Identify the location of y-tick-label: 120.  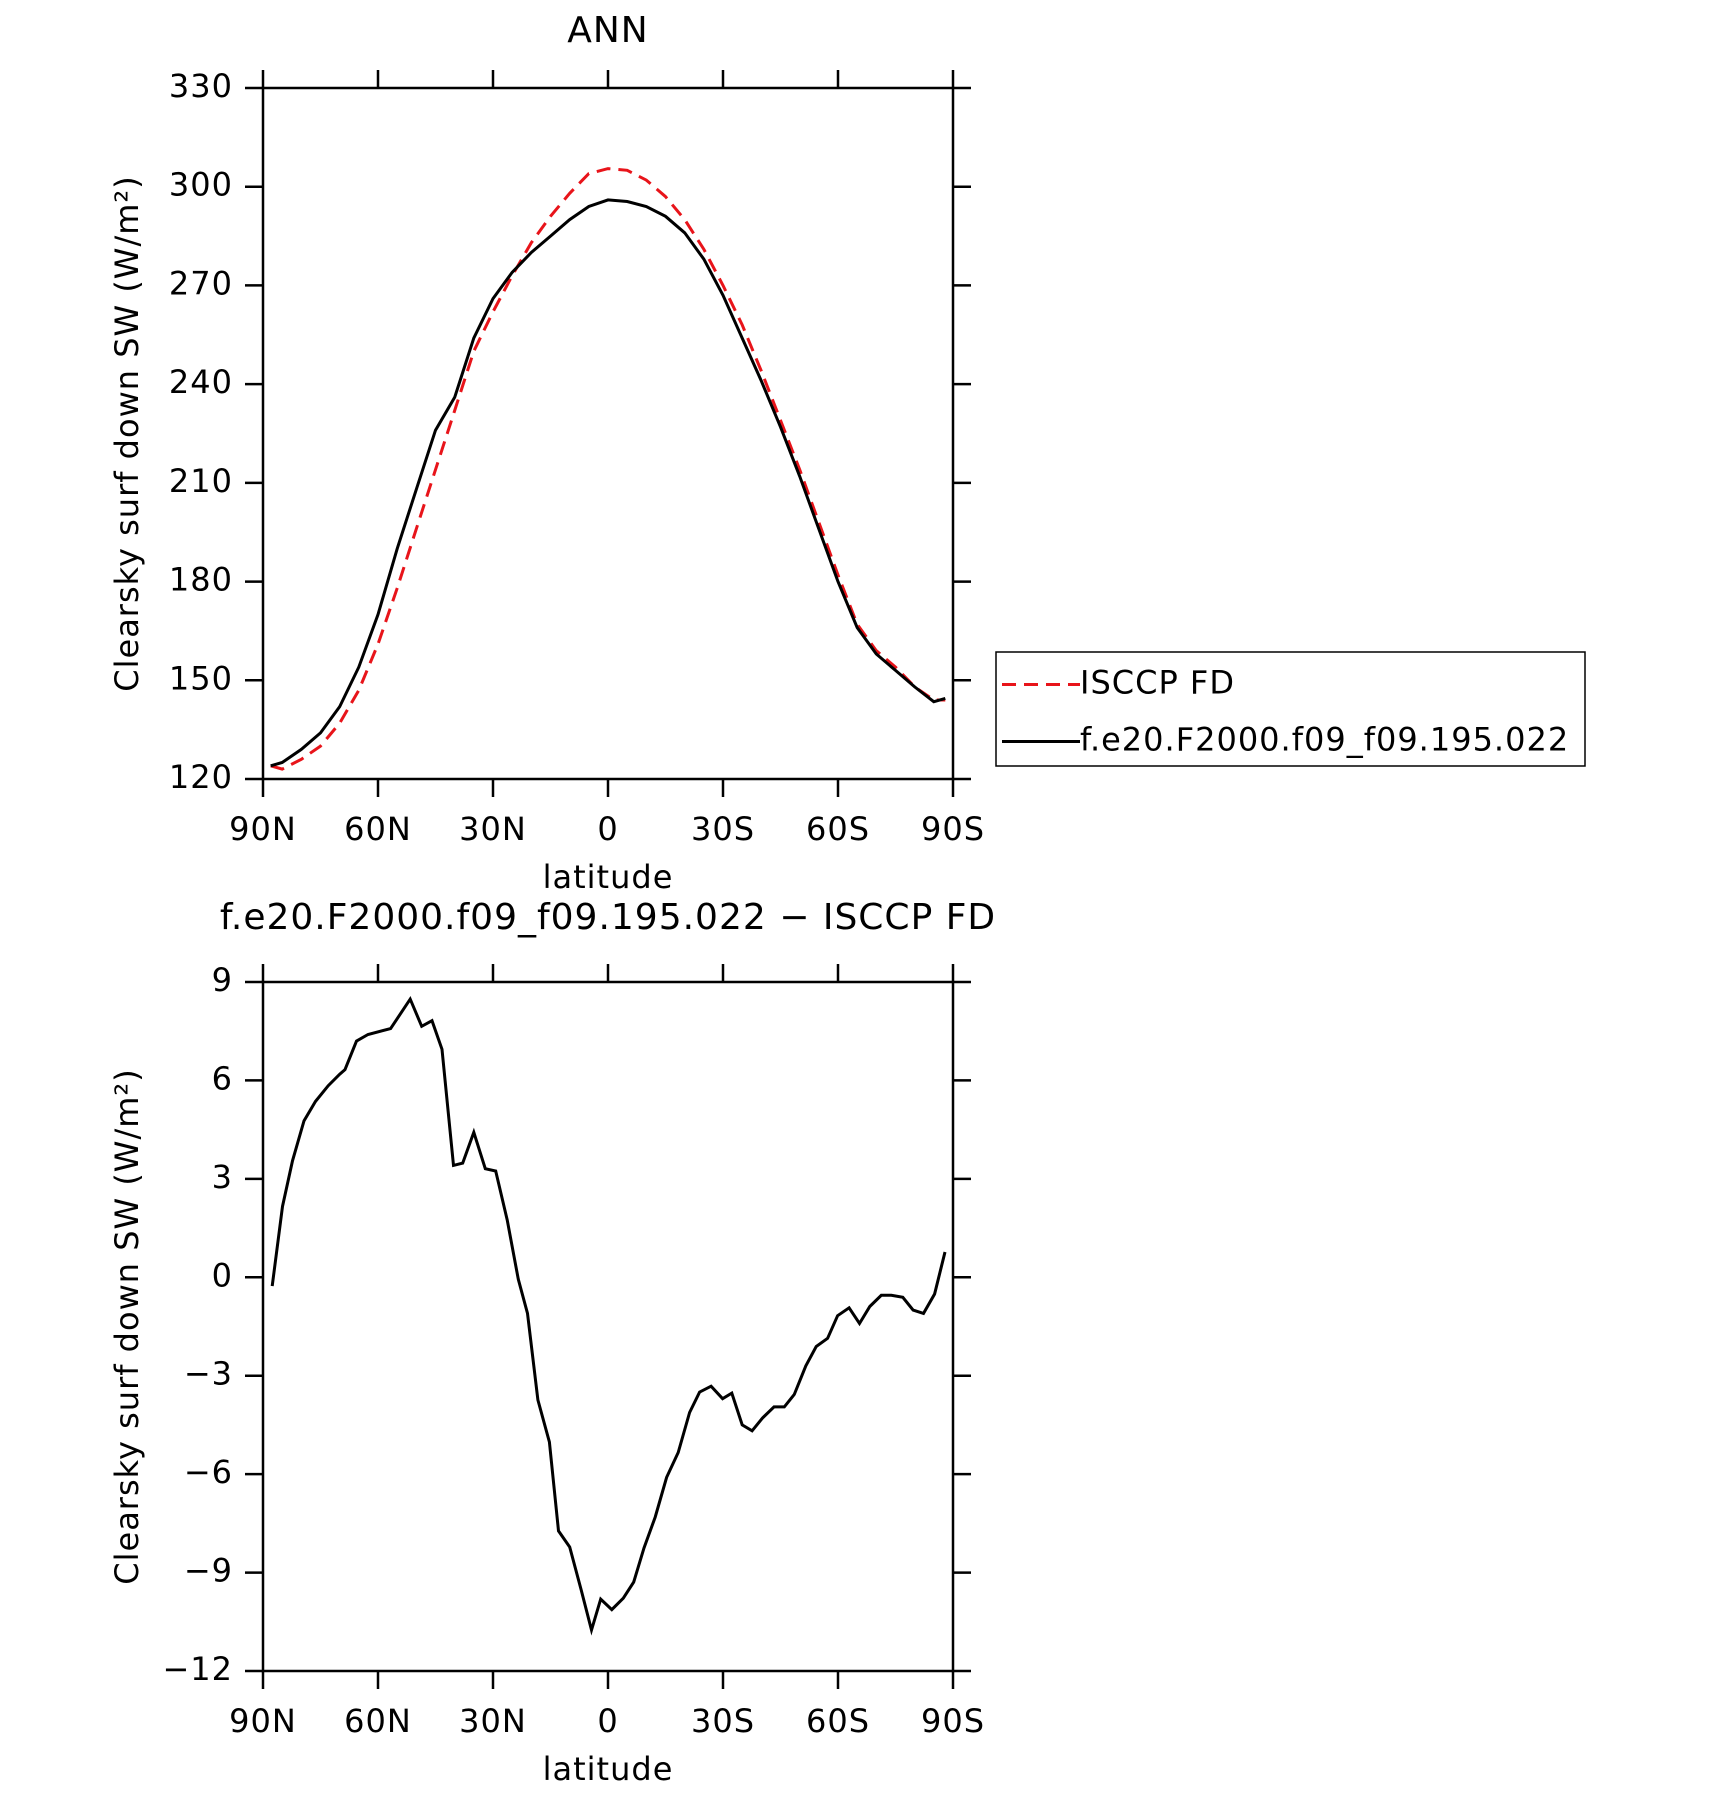
(201, 777).